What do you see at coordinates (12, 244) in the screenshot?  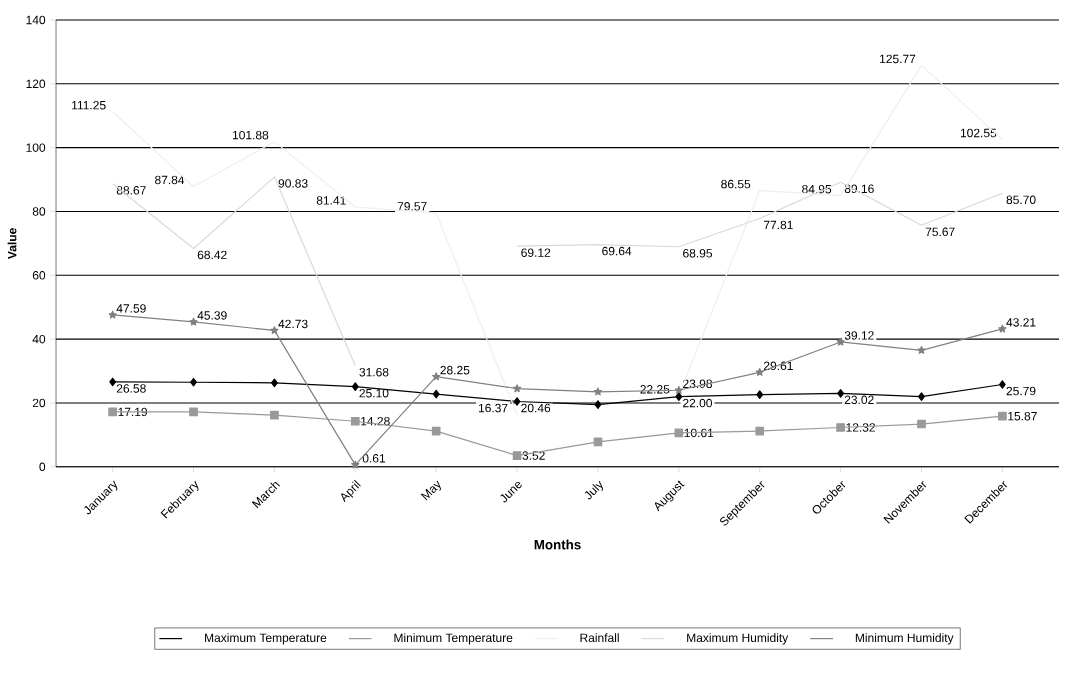 I see `y-axis-title: Value` at bounding box center [12, 244].